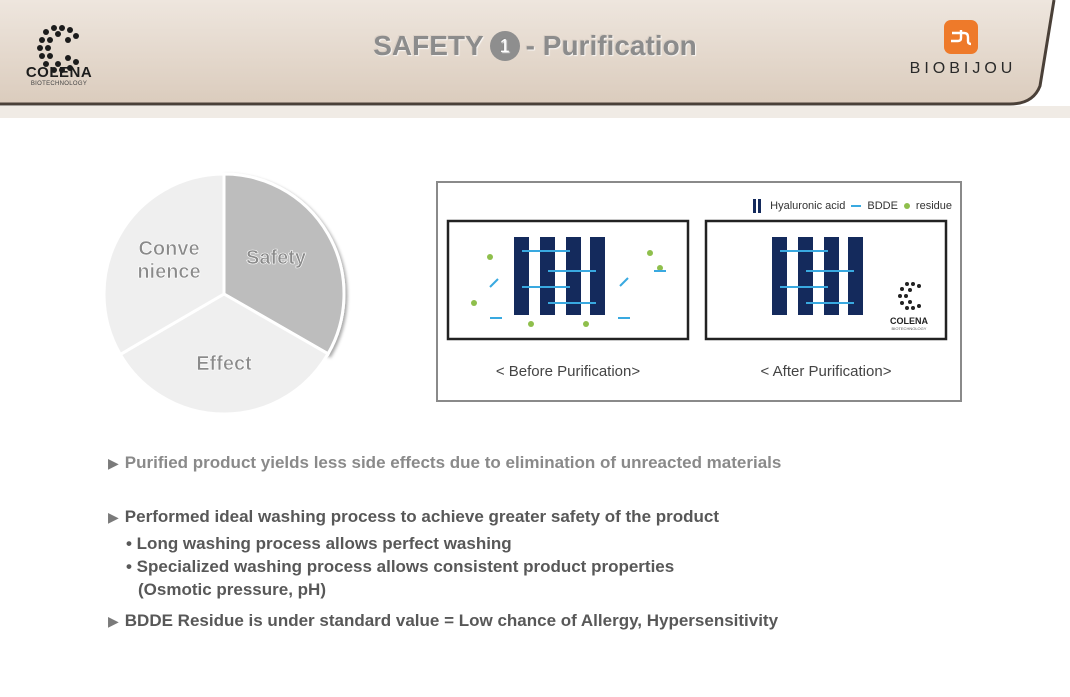 This screenshot has height=697, width=1070. What do you see at coordinates (909, 328) in the screenshot?
I see `colena-mini-logo-subtext: BIOTECHNOLOGY` at bounding box center [909, 328].